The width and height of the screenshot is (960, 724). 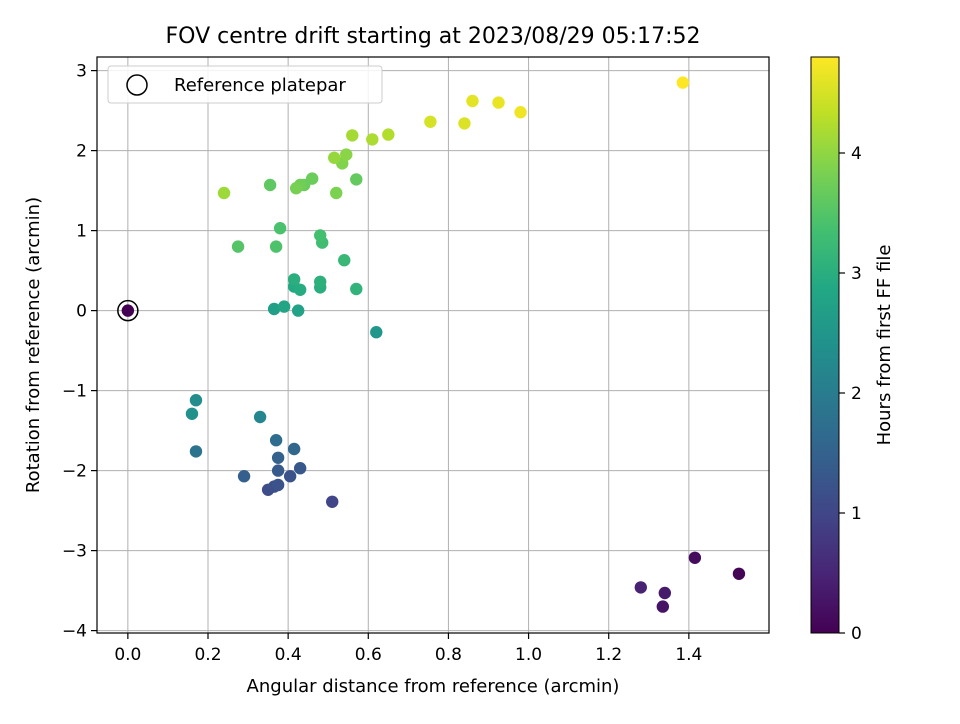 I want to click on legend-label: Reference platepar, so click(x=260, y=85).